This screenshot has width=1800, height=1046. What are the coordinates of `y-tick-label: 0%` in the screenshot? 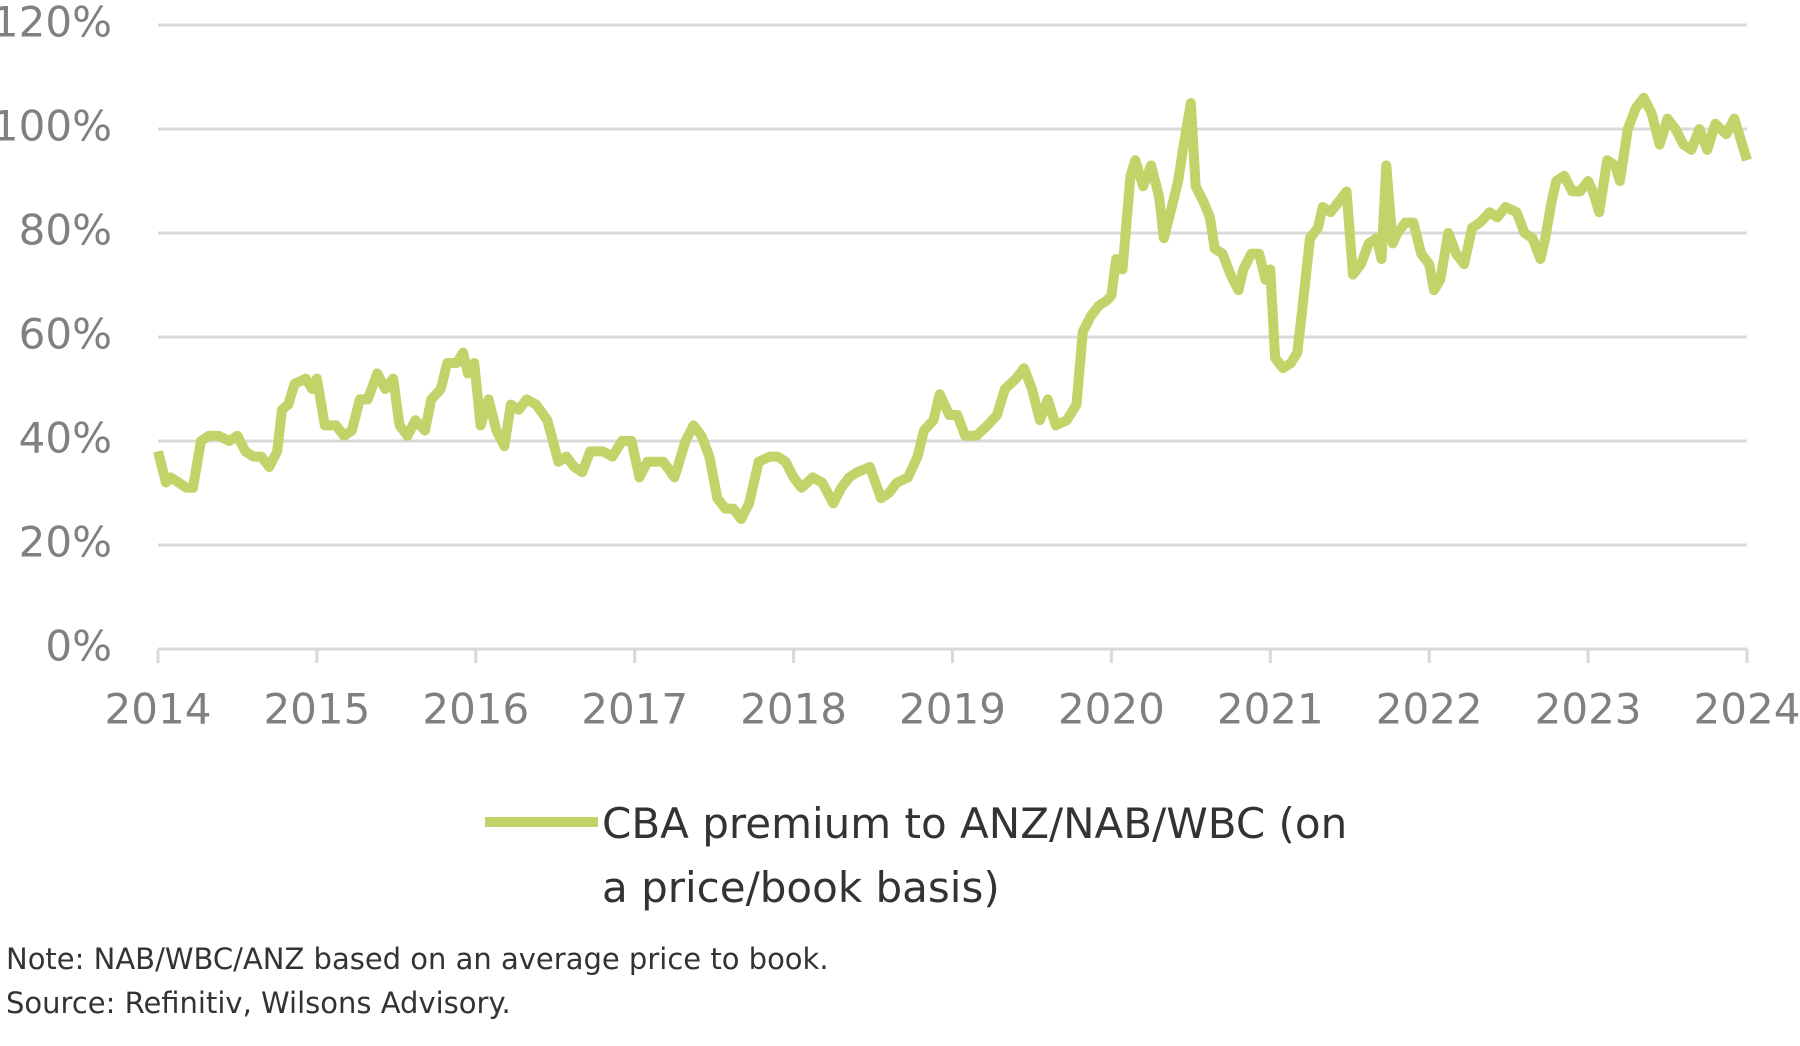 It's located at (78, 646).